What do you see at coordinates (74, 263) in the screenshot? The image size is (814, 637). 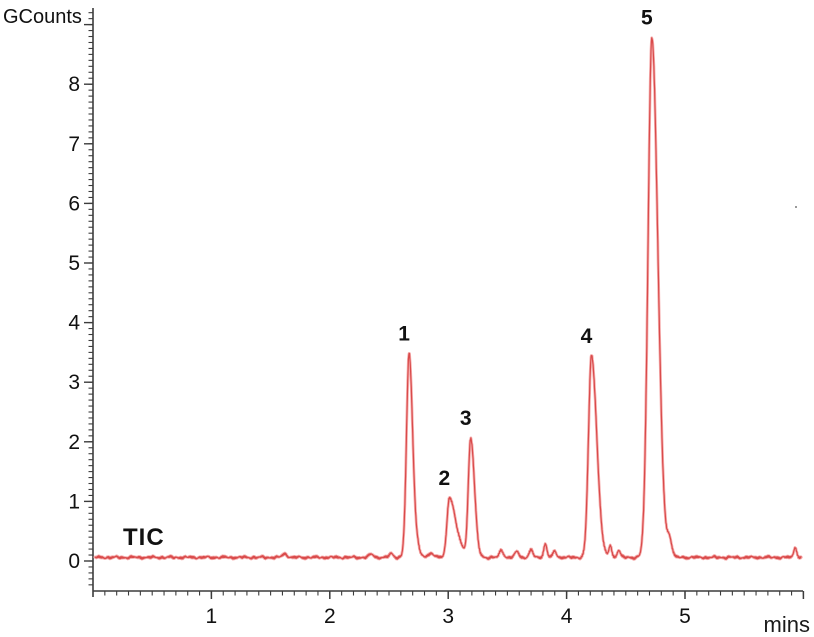 I see `y-tick-label: 5` at bounding box center [74, 263].